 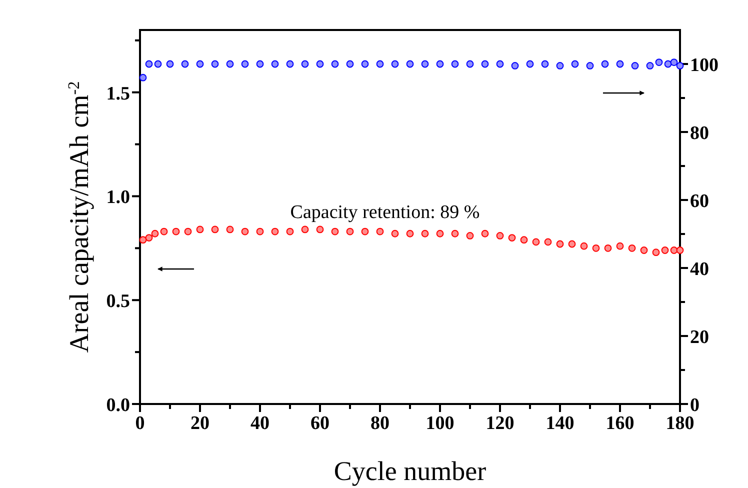 I want to click on y-tick-label: 1.5, so click(x=118, y=93).